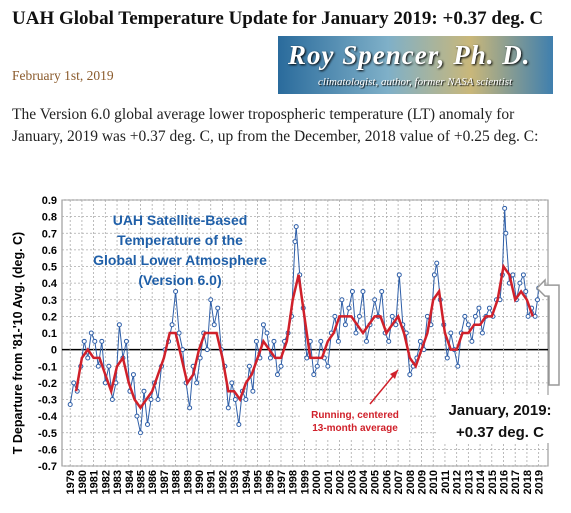 Image resolution: width=571 pixels, height=513 pixels. What do you see at coordinates (259, 482) in the screenshot?
I see `x-tick-label: 1995` at bounding box center [259, 482].